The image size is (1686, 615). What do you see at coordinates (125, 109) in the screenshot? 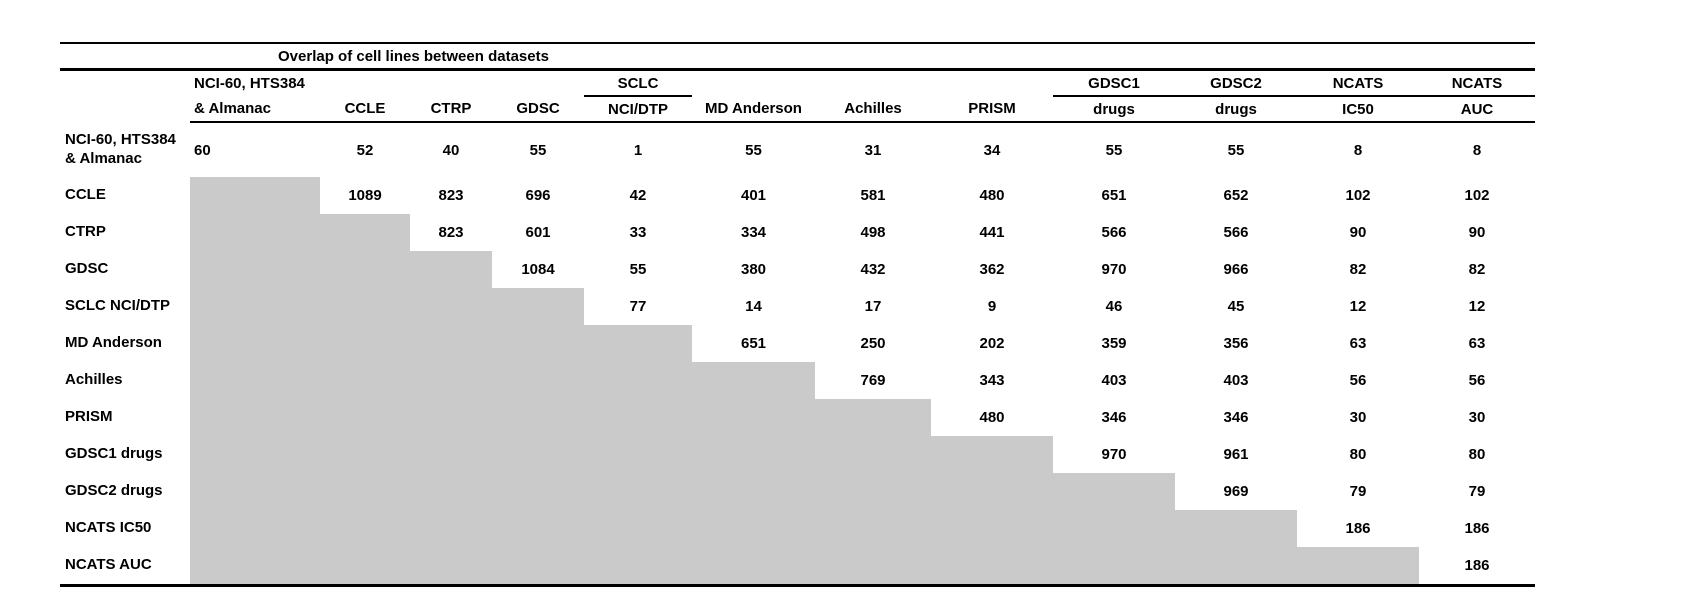
I see `corner-spacer-bottom` at bounding box center [125, 109].